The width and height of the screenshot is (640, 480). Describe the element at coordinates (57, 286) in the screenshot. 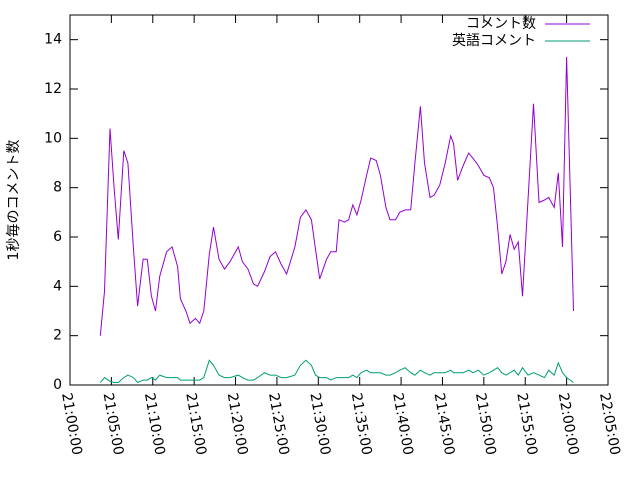

I see `y-tick-label: 4` at that location.